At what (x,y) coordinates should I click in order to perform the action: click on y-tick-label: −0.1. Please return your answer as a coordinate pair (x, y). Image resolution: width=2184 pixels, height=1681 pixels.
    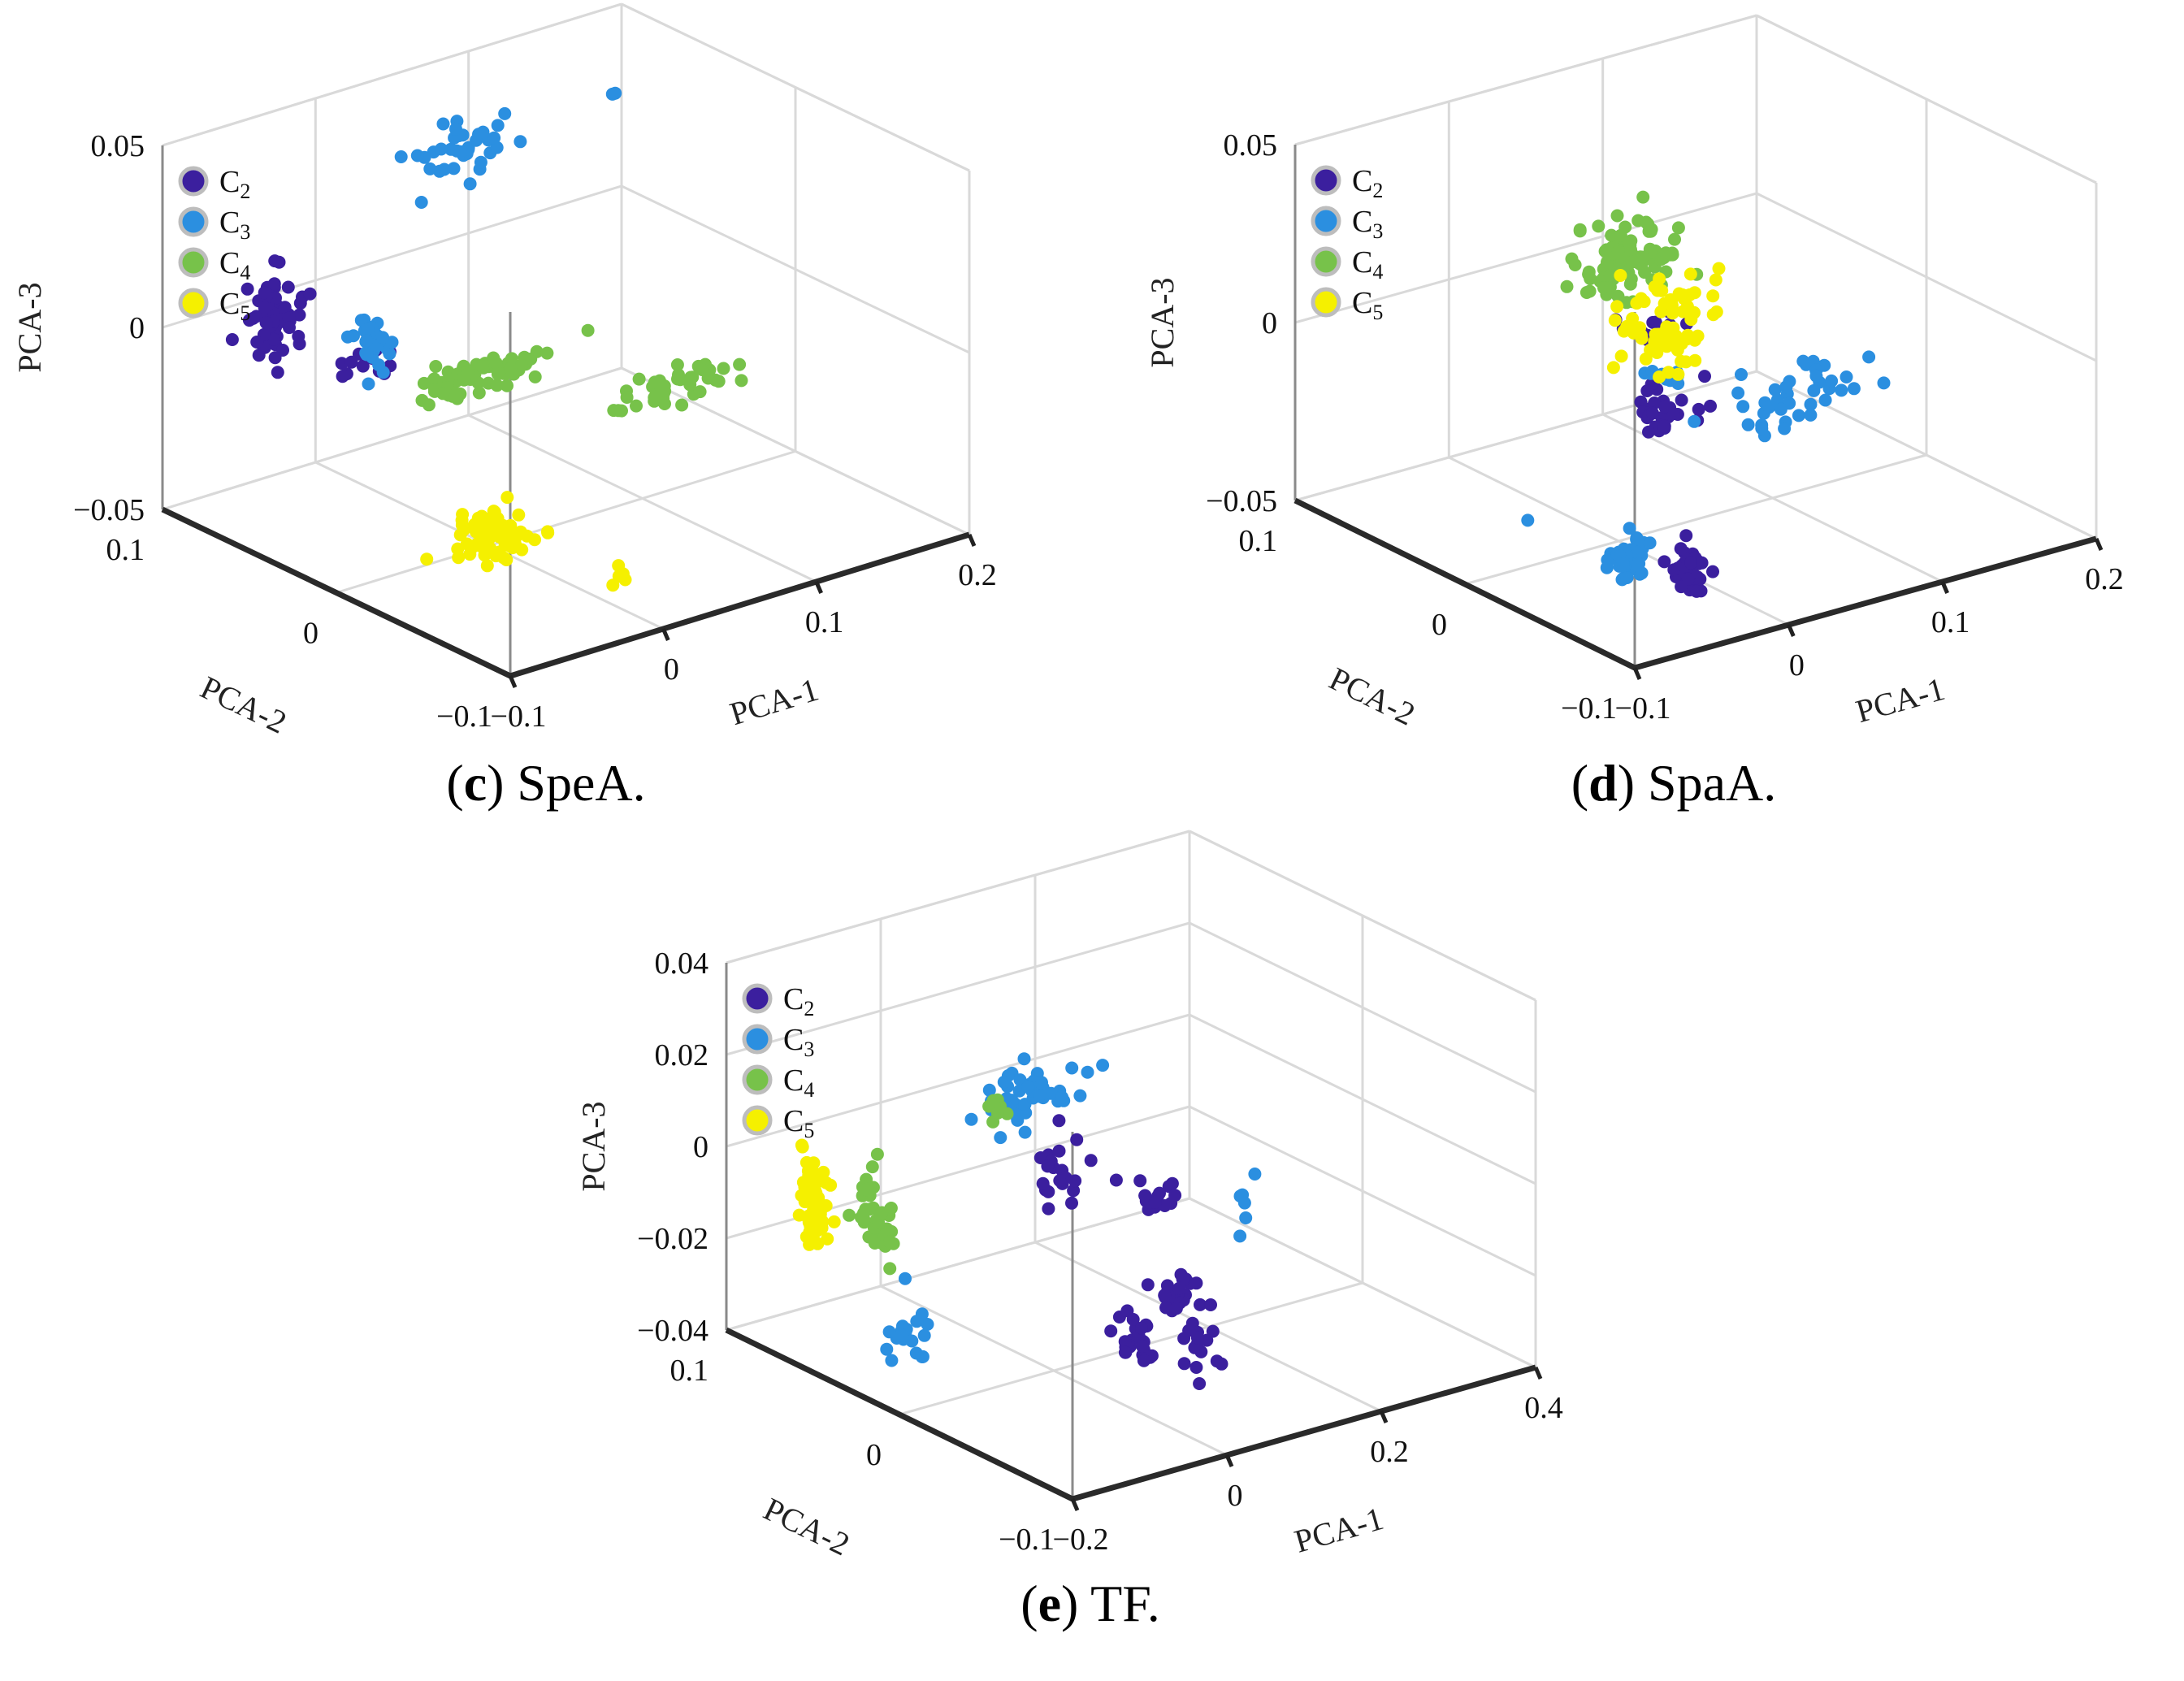
    Looking at the image, I should click on (1589, 708).